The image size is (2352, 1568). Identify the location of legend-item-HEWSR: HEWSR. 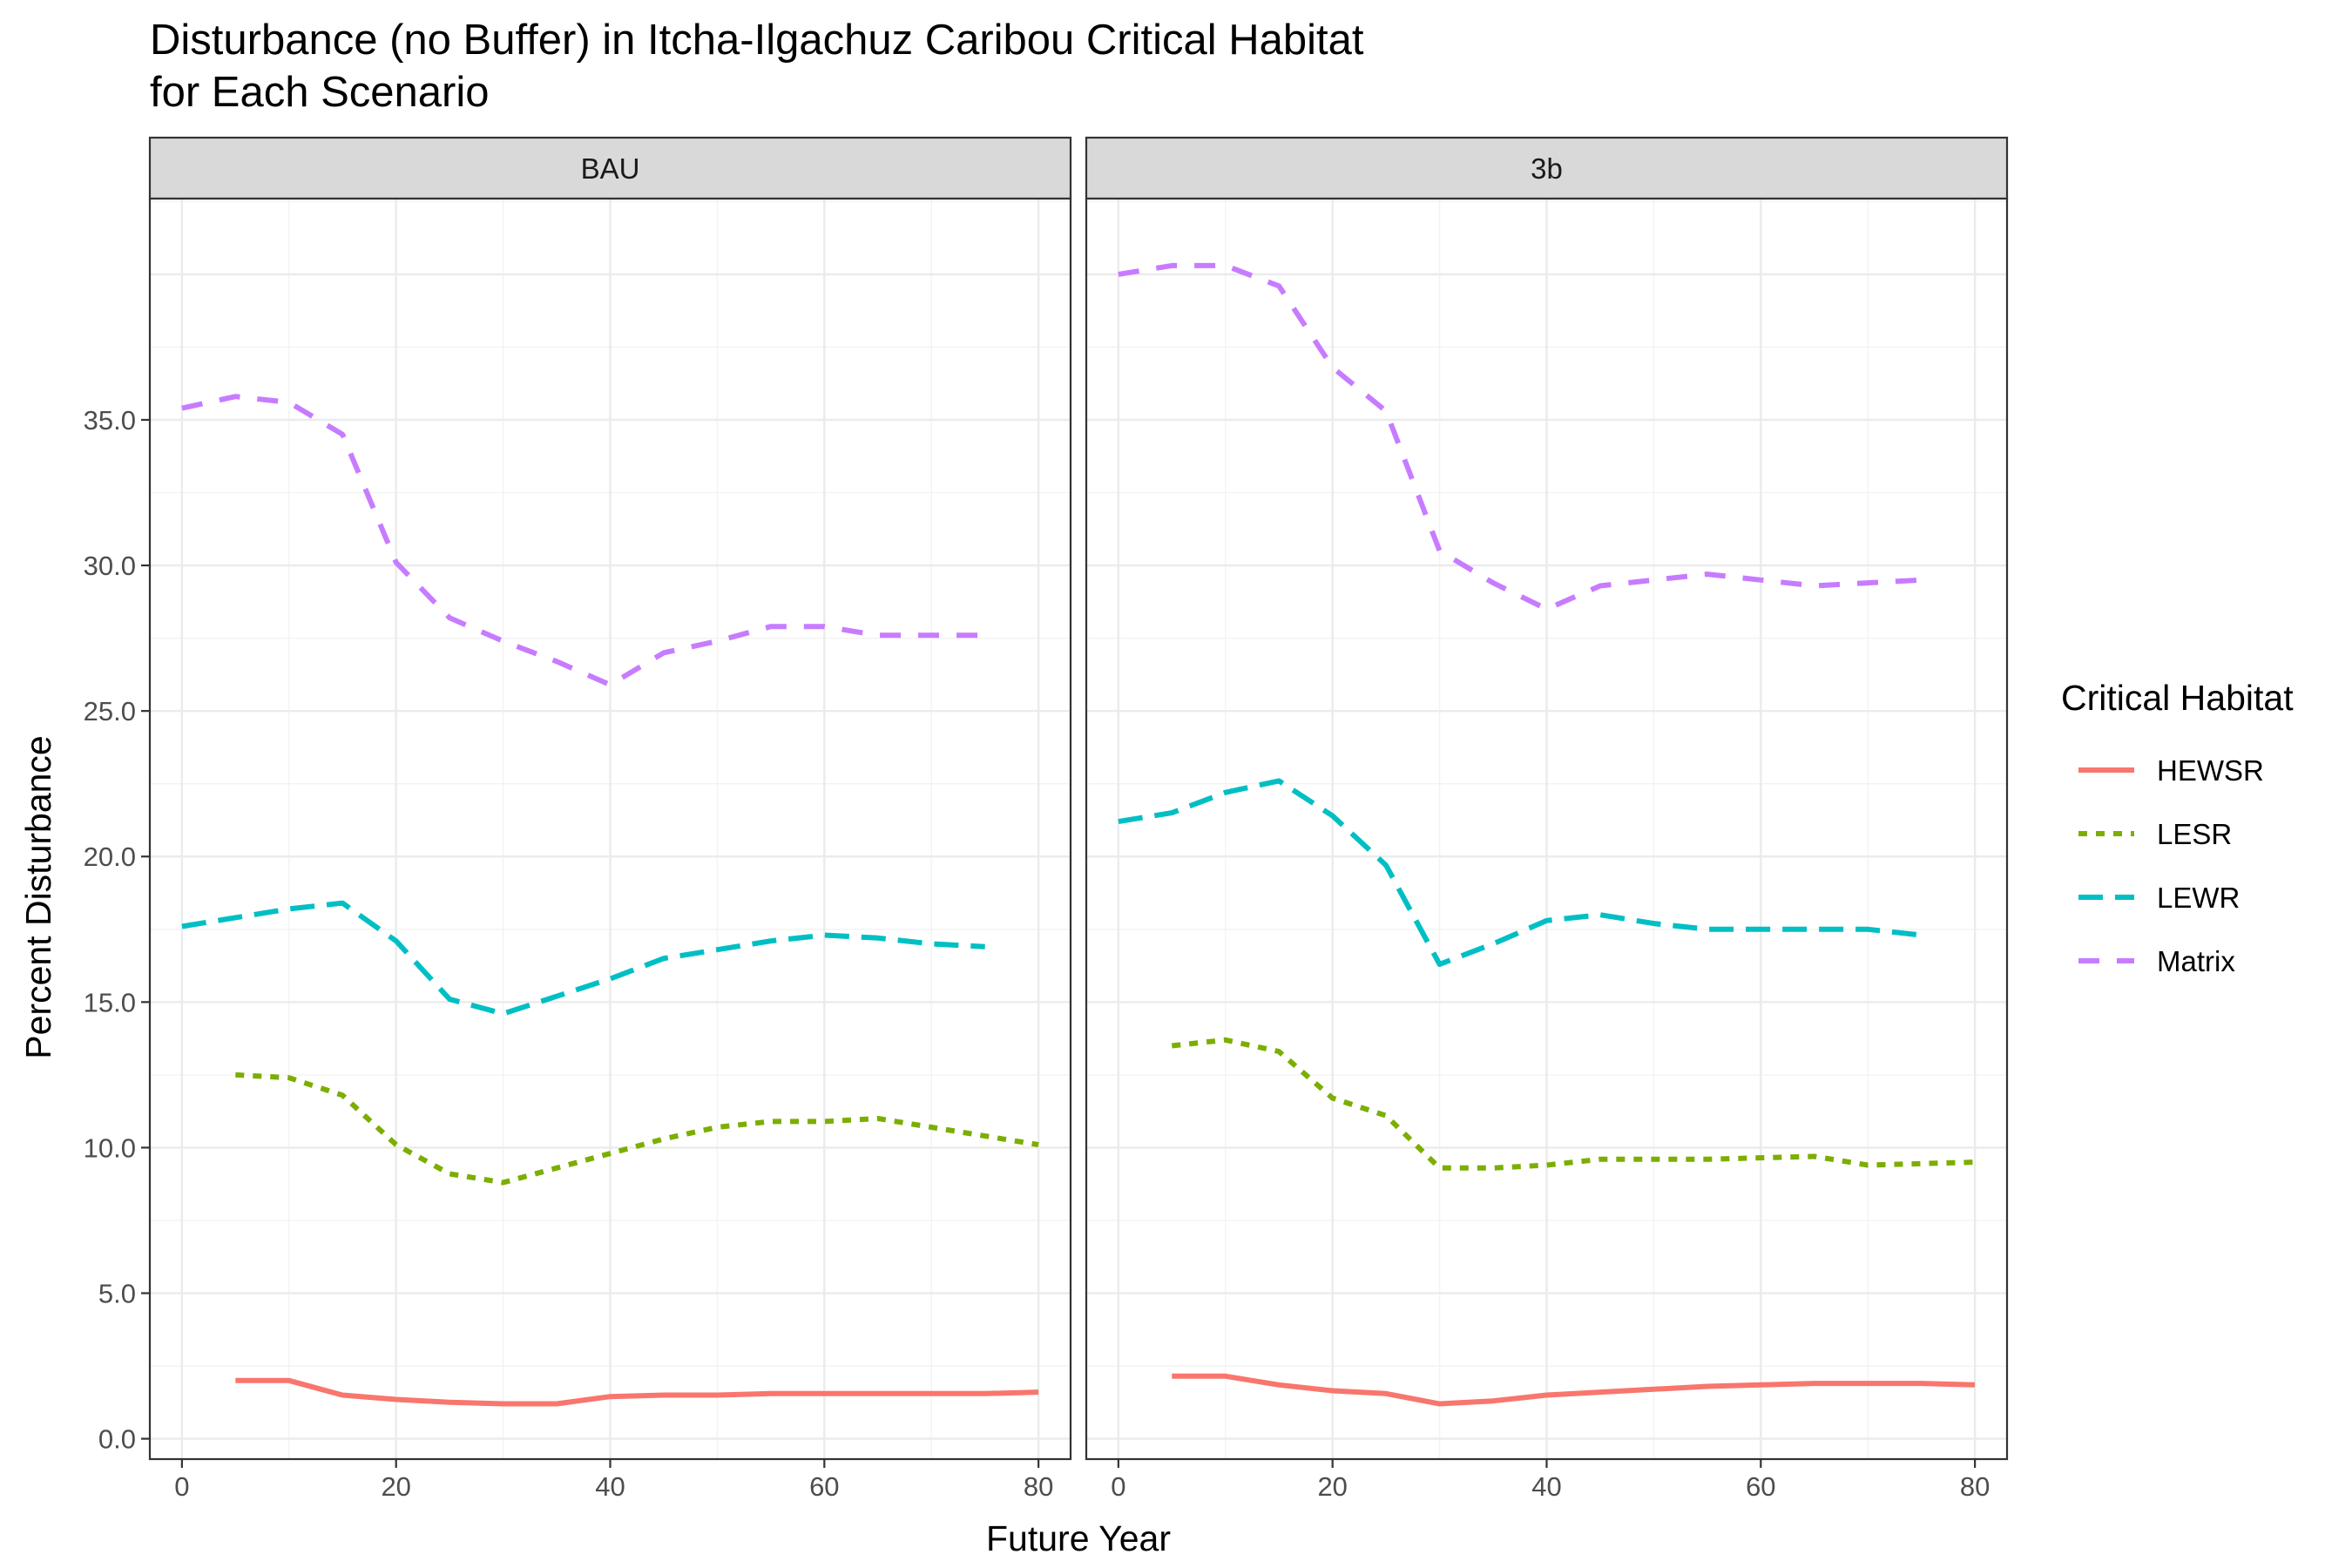
(2171, 770).